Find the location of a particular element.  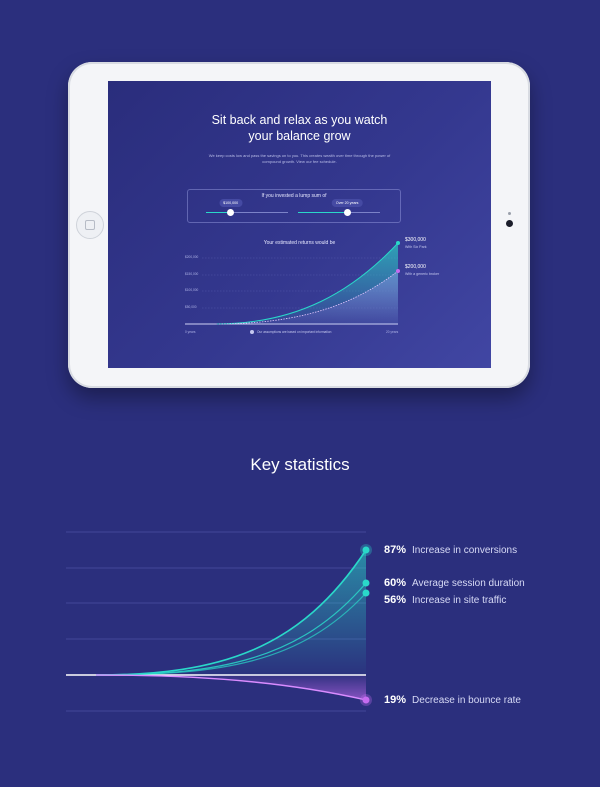

years-slider-handle is located at coordinates (347, 212).